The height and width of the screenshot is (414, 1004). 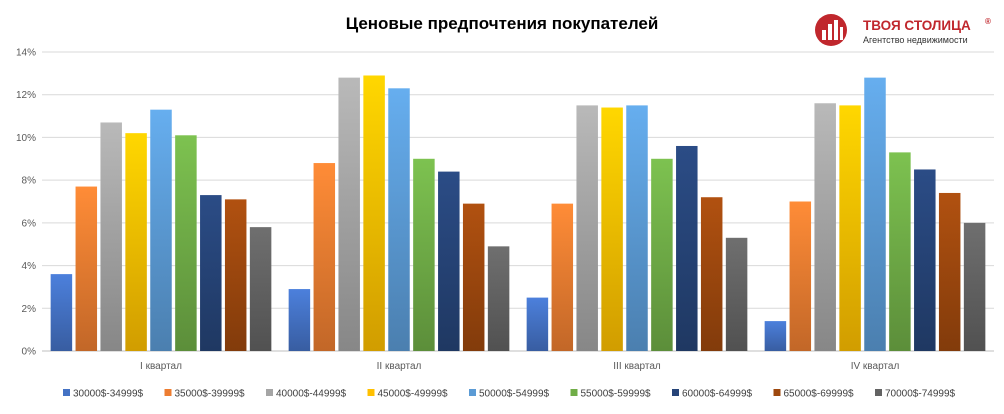 What do you see at coordinates (637, 366) in the screenshot?
I see `x-category-label: III квартал` at bounding box center [637, 366].